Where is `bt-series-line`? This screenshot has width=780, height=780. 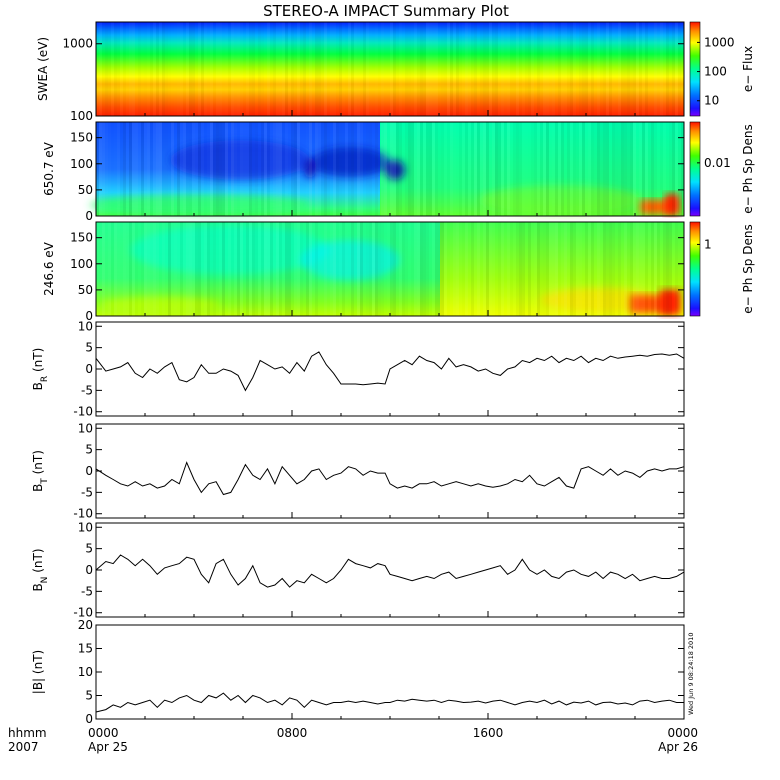
bt-series-line is located at coordinates (390, 478).